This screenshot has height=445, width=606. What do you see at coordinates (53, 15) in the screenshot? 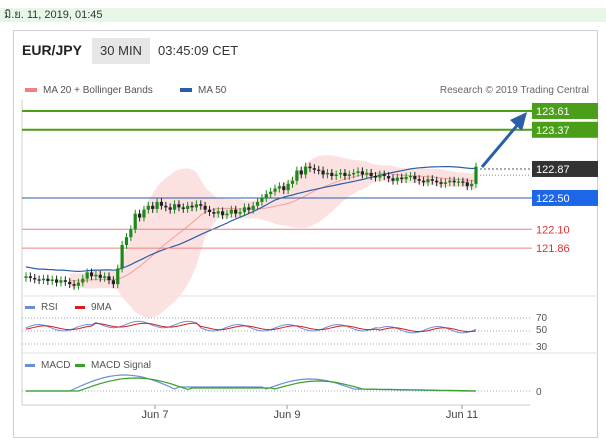
I see `timestamp-text: มิ.ย. 11, 2019, 01:45` at bounding box center [53, 15].